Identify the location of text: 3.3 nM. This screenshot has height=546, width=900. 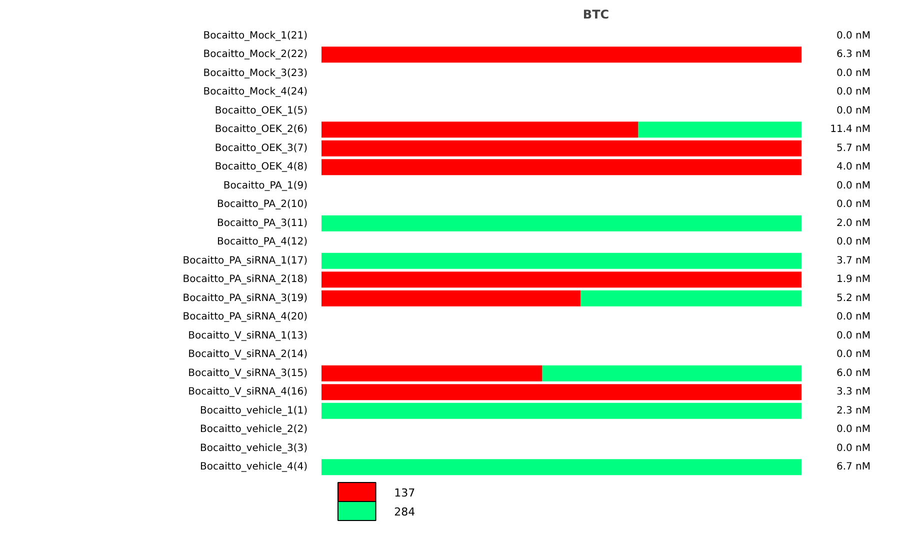
(853, 392).